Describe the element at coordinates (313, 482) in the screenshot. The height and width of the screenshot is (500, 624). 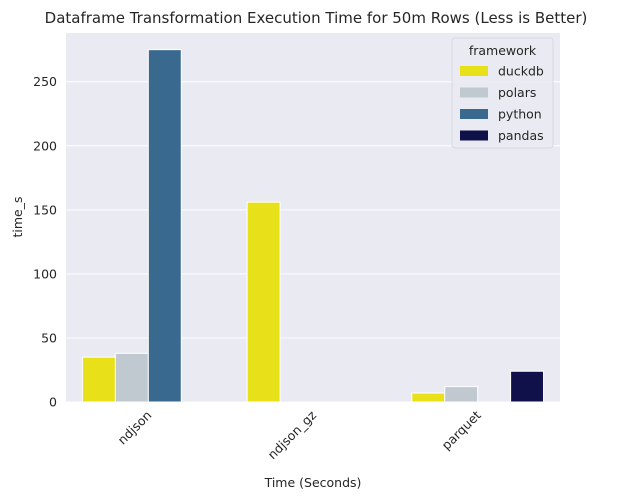
I see `x-axis-label: Time (Seconds)` at that location.